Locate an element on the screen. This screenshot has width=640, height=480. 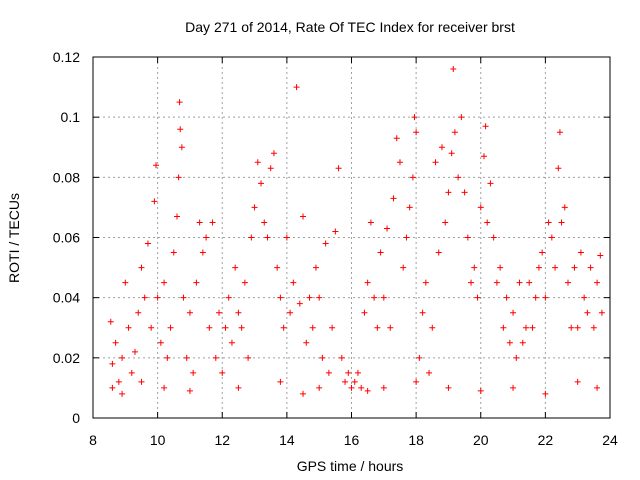
x-tick-label: 24 is located at coordinates (610, 440).